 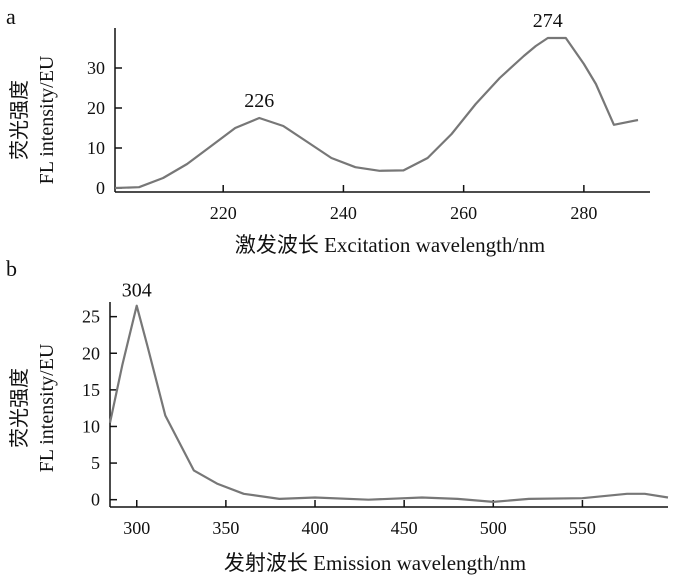 I want to click on panel-b-y-tick-label: 5, so click(x=95, y=463).